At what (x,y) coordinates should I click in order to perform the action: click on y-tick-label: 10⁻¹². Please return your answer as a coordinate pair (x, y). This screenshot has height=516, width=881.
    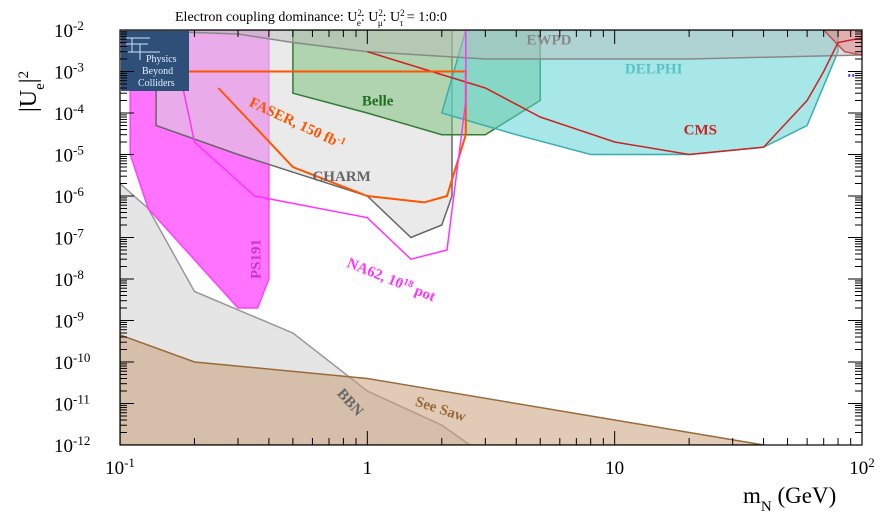
    Looking at the image, I should click on (72, 445).